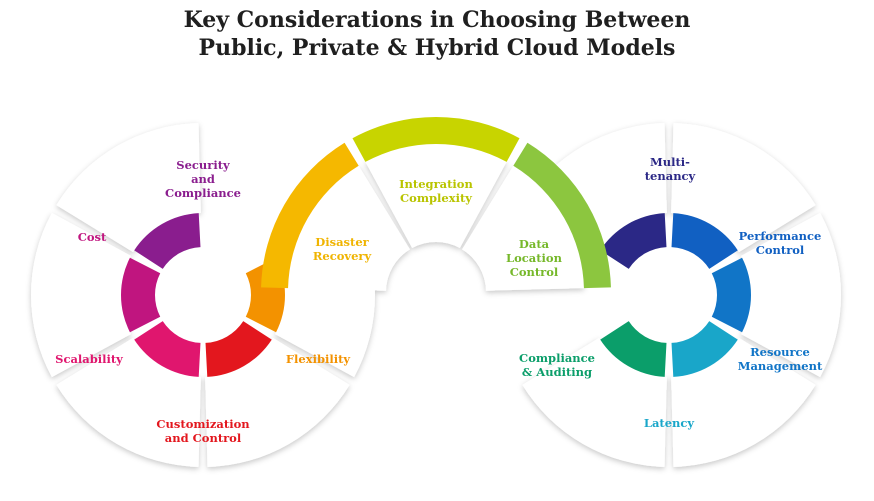 This screenshot has width=874, height=501. What do you see at coordinates (437, 20) in the screenshot?
I see `title-line-1: Key Considerations in Choosing Between` at bounding box center [437, 20].